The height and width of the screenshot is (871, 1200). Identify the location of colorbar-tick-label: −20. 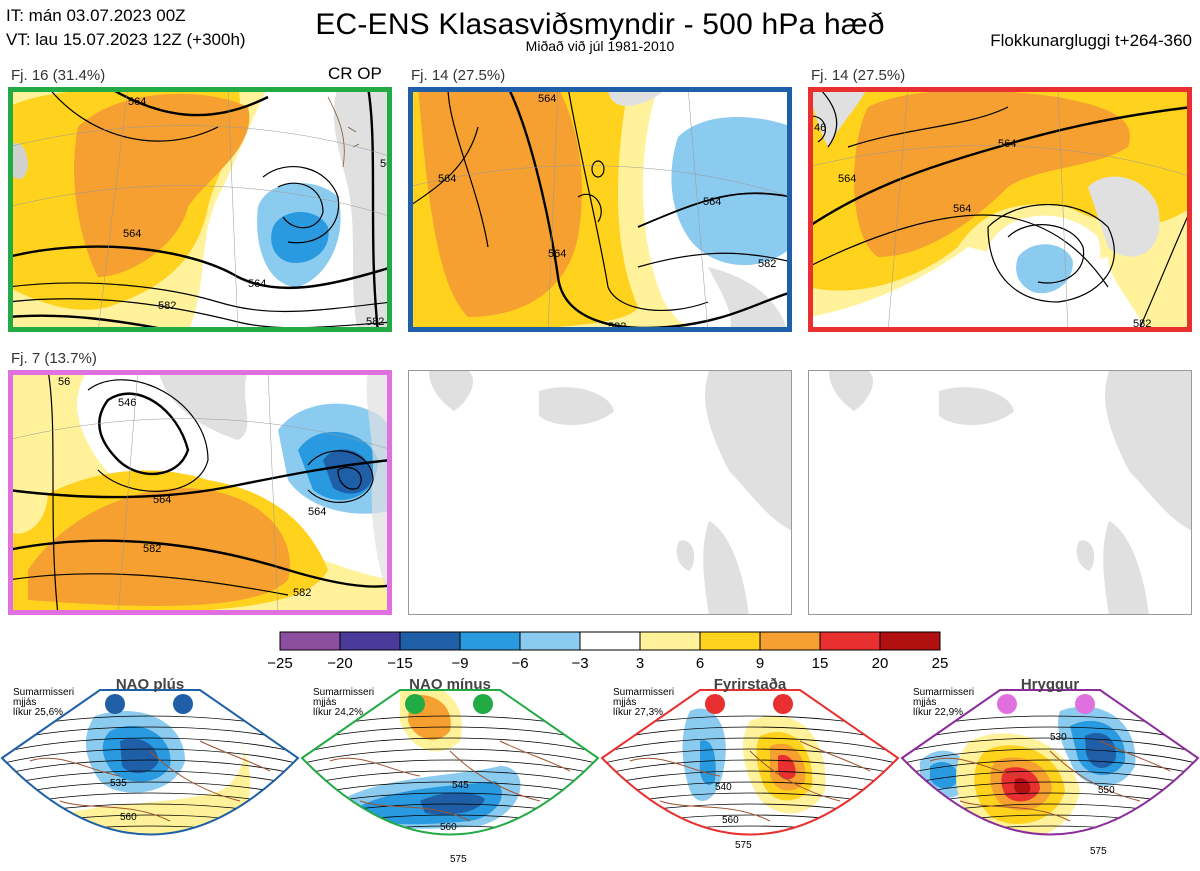
(340, 663).